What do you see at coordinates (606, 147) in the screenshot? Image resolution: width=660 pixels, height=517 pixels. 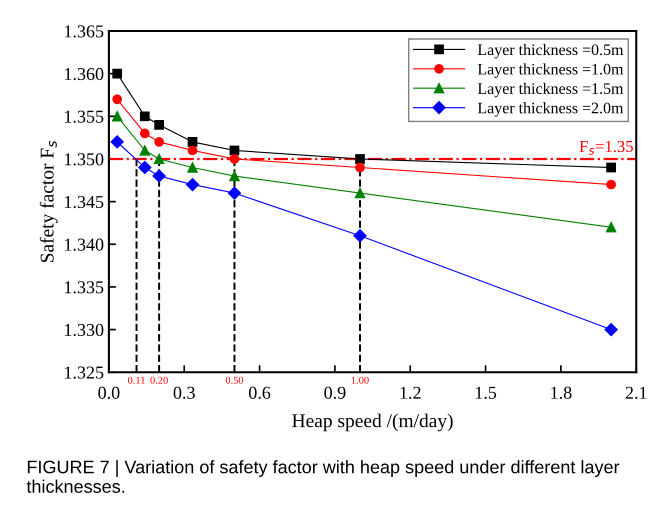 I see `ref-line-label: F$_{s}$=1.35` at bounding box center [606, 147].